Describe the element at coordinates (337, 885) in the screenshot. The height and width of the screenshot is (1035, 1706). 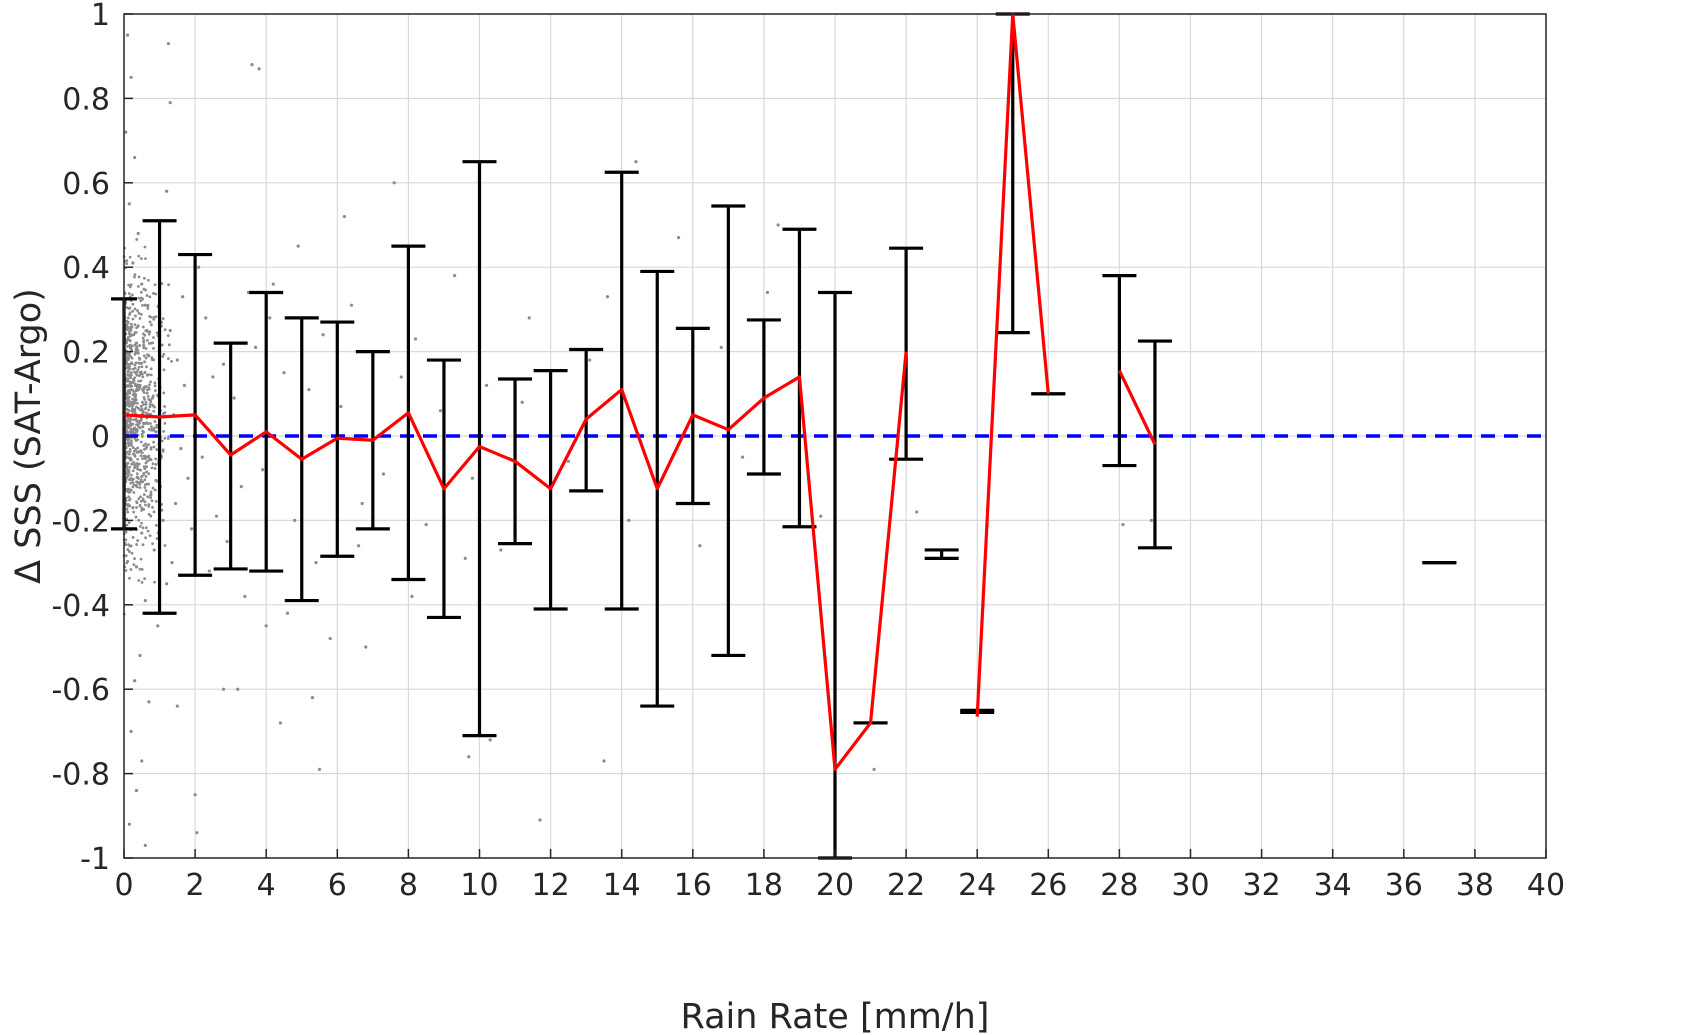
I see `x-tick-label: 6` at that location.